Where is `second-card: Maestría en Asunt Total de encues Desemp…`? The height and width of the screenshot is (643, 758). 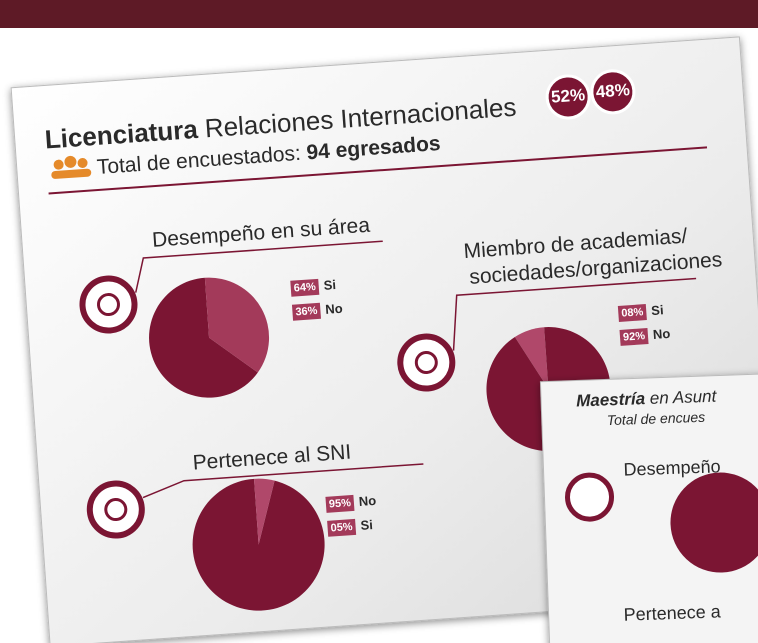 second-card: Maestría en Asunt Total de encues Desemp… is located at coordinates (648, 507).